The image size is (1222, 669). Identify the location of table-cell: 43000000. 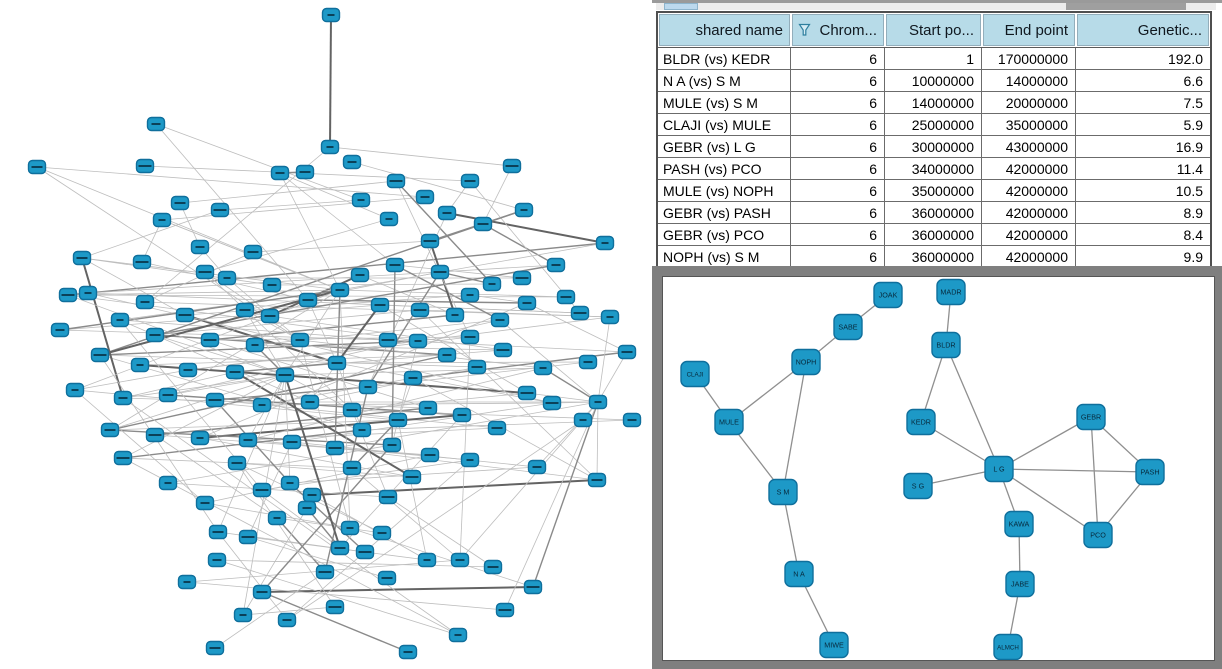
(1029, 146).